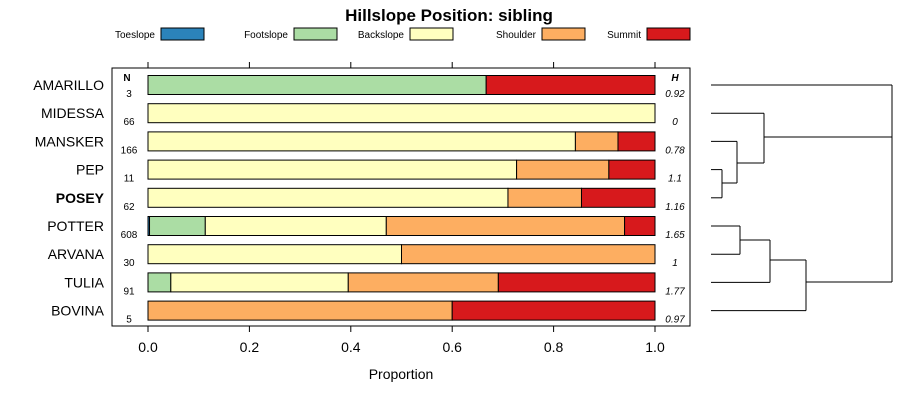  What do you see at coordinates (381, 35) in the screenshot?
I see `legend-label: Backslope` at bounding box center [381, 35].